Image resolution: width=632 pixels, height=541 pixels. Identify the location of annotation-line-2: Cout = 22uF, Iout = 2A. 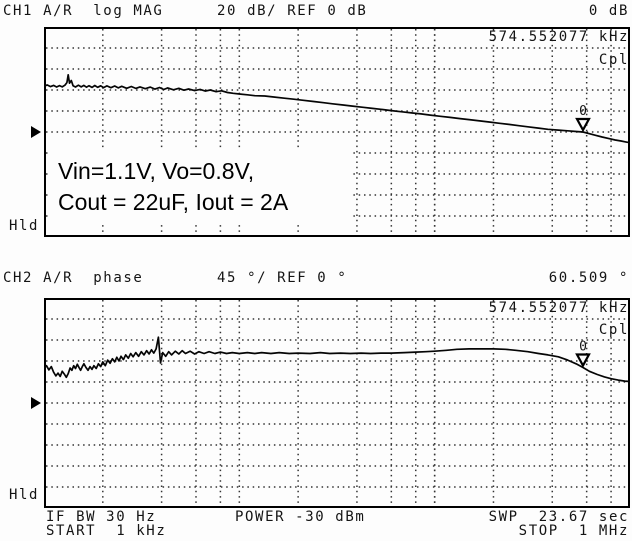
(173, 202).